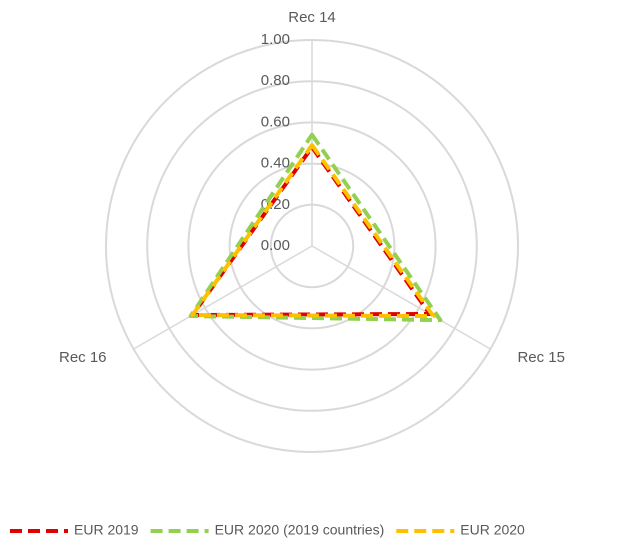 The image size is (638, 545). Describe the element at coordinates (275, 163) in the screenshot. I see `r-tick-label: 0.40` at that location.